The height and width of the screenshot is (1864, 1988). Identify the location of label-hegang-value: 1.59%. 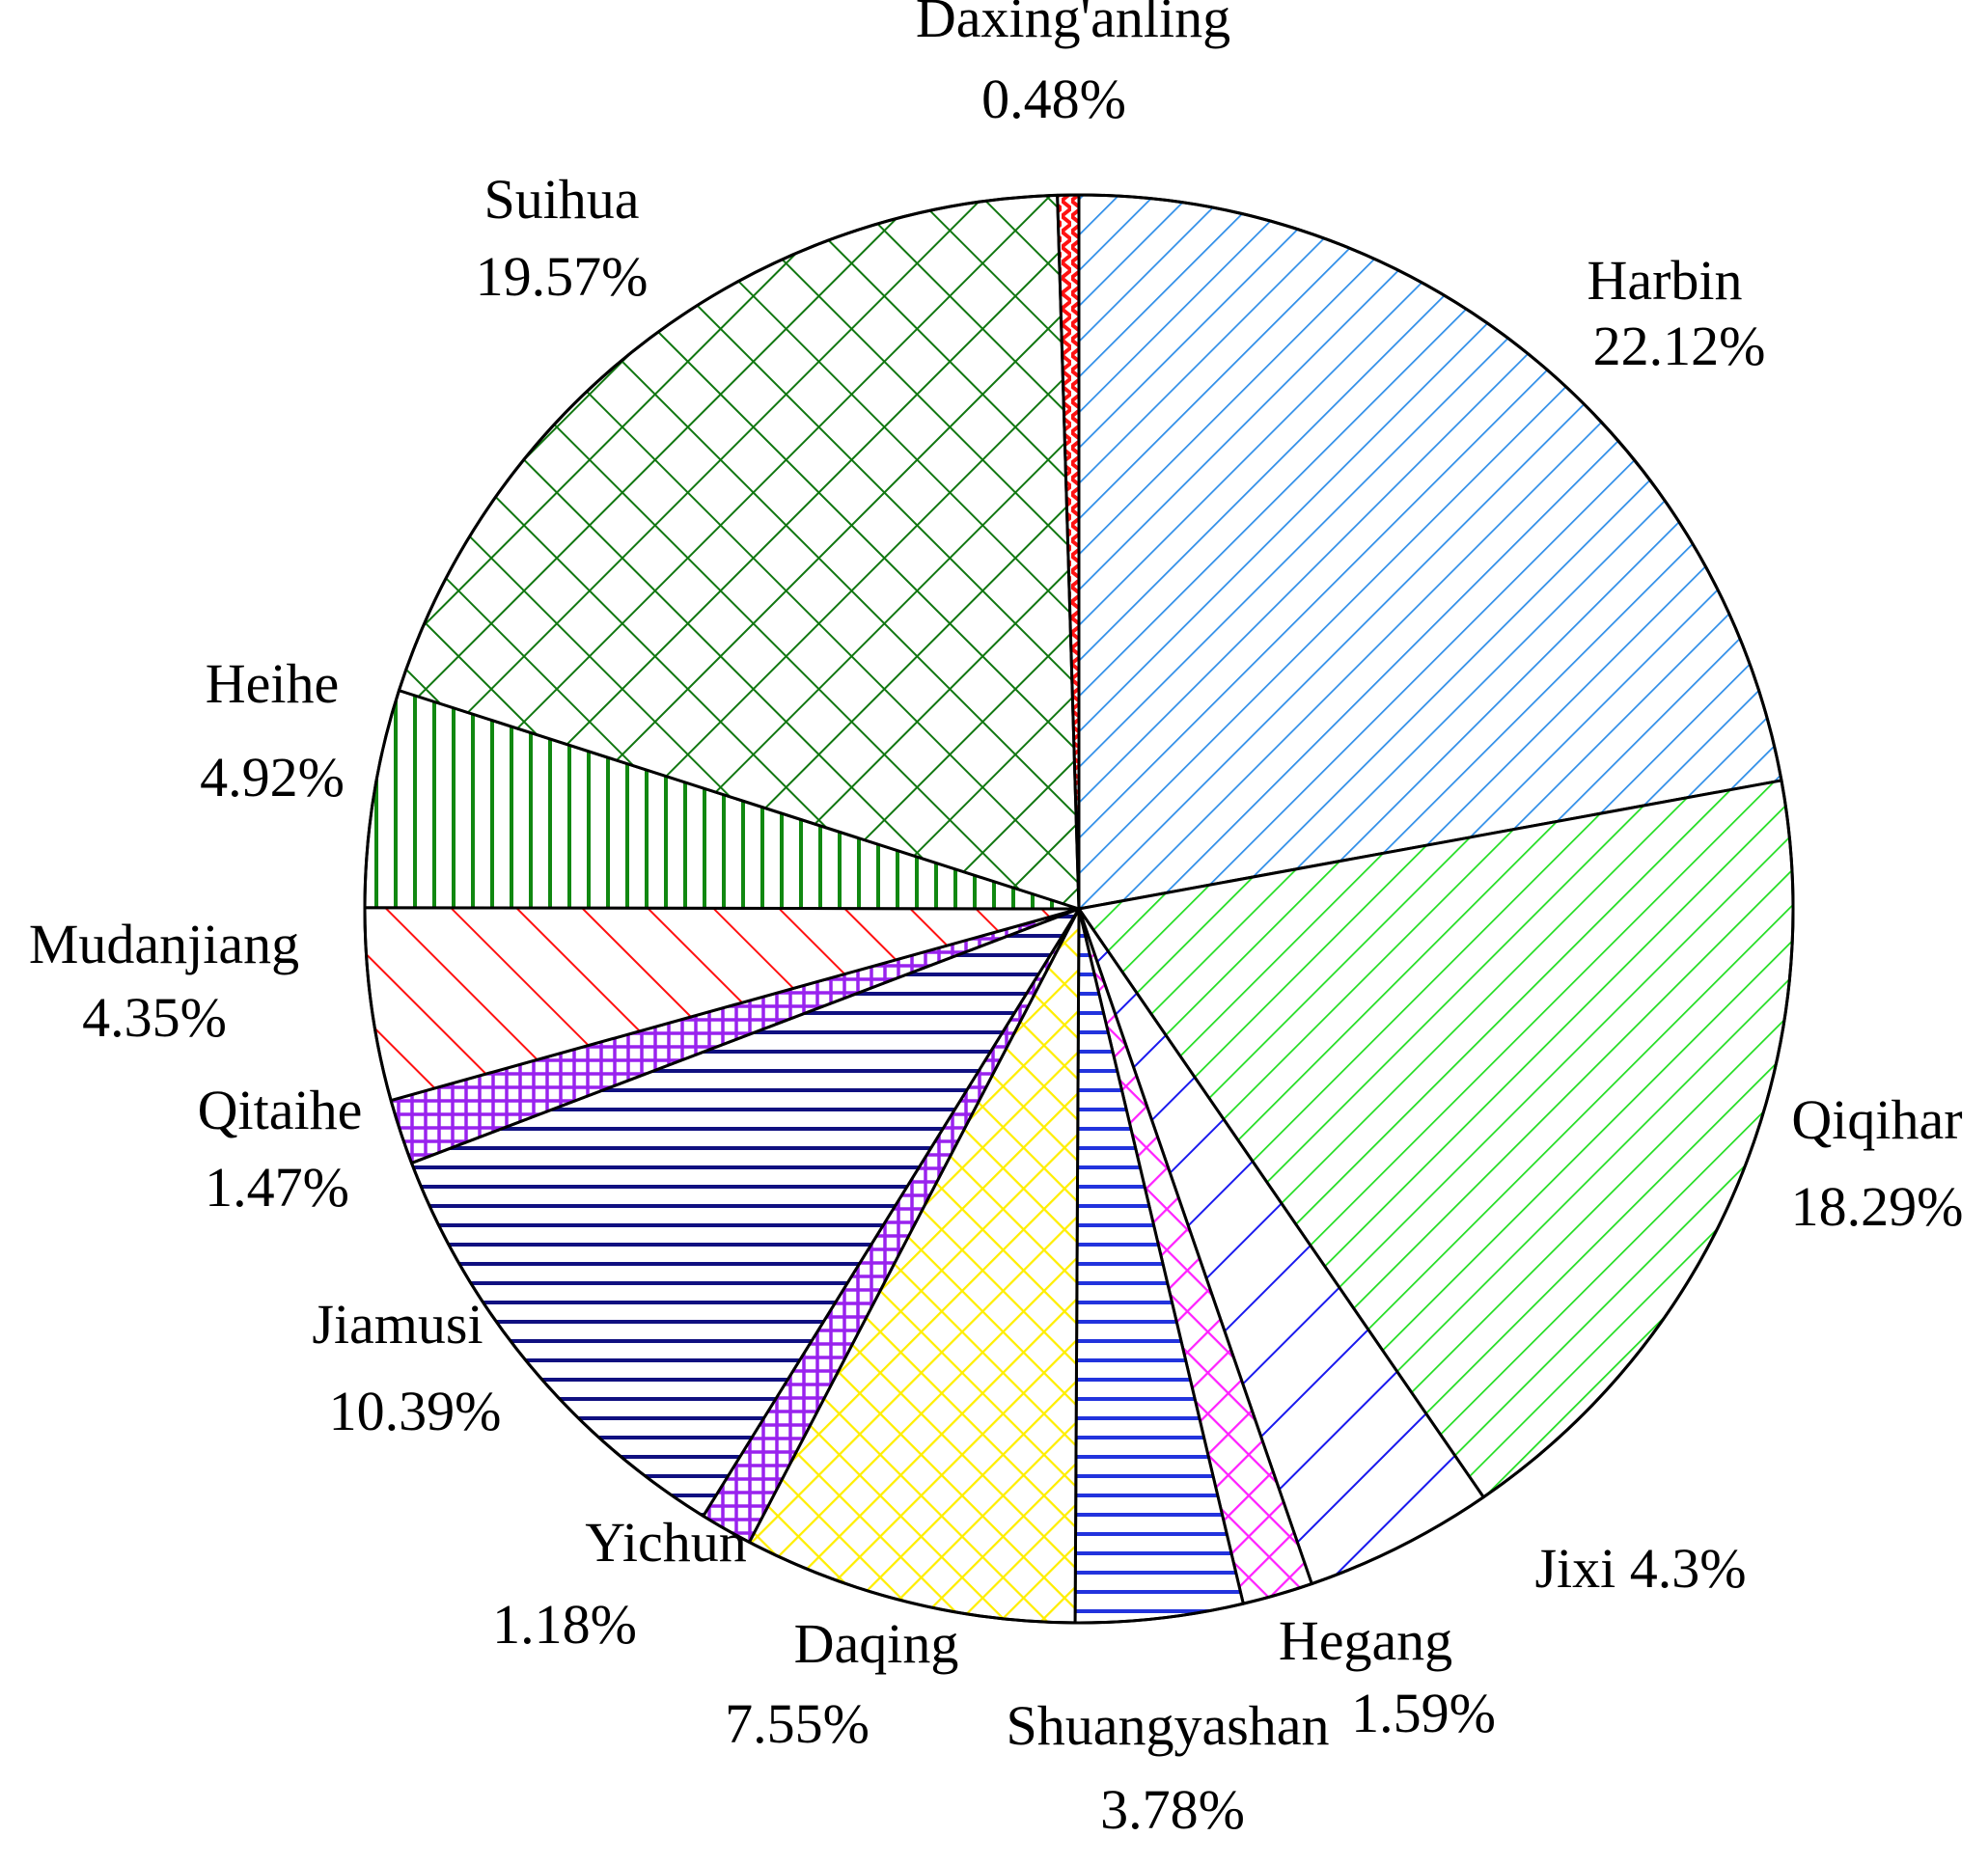
(1423, 1713).